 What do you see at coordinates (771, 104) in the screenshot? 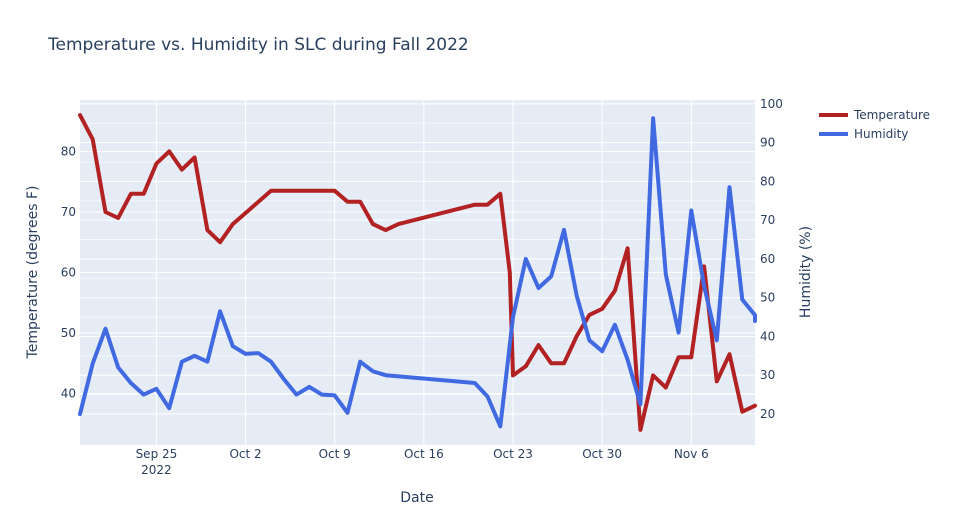
I see `y2-tick-label: 100` at bounding box center [771, 104].